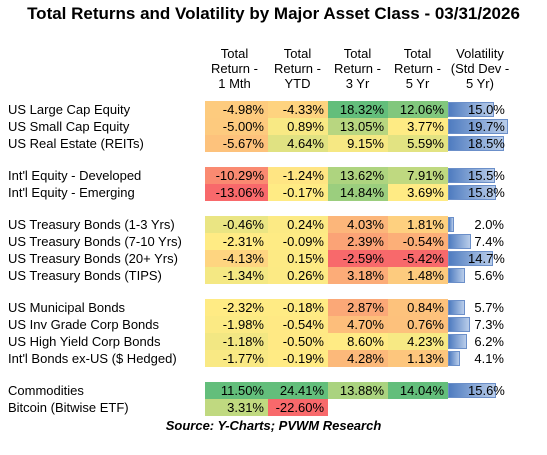 This screenshot has width=547, height=455. What do you see at coordinates (298, 324) in the screenshot?
I see `return-cell-ytd: -0.54%` at bounding box center [298, 324].